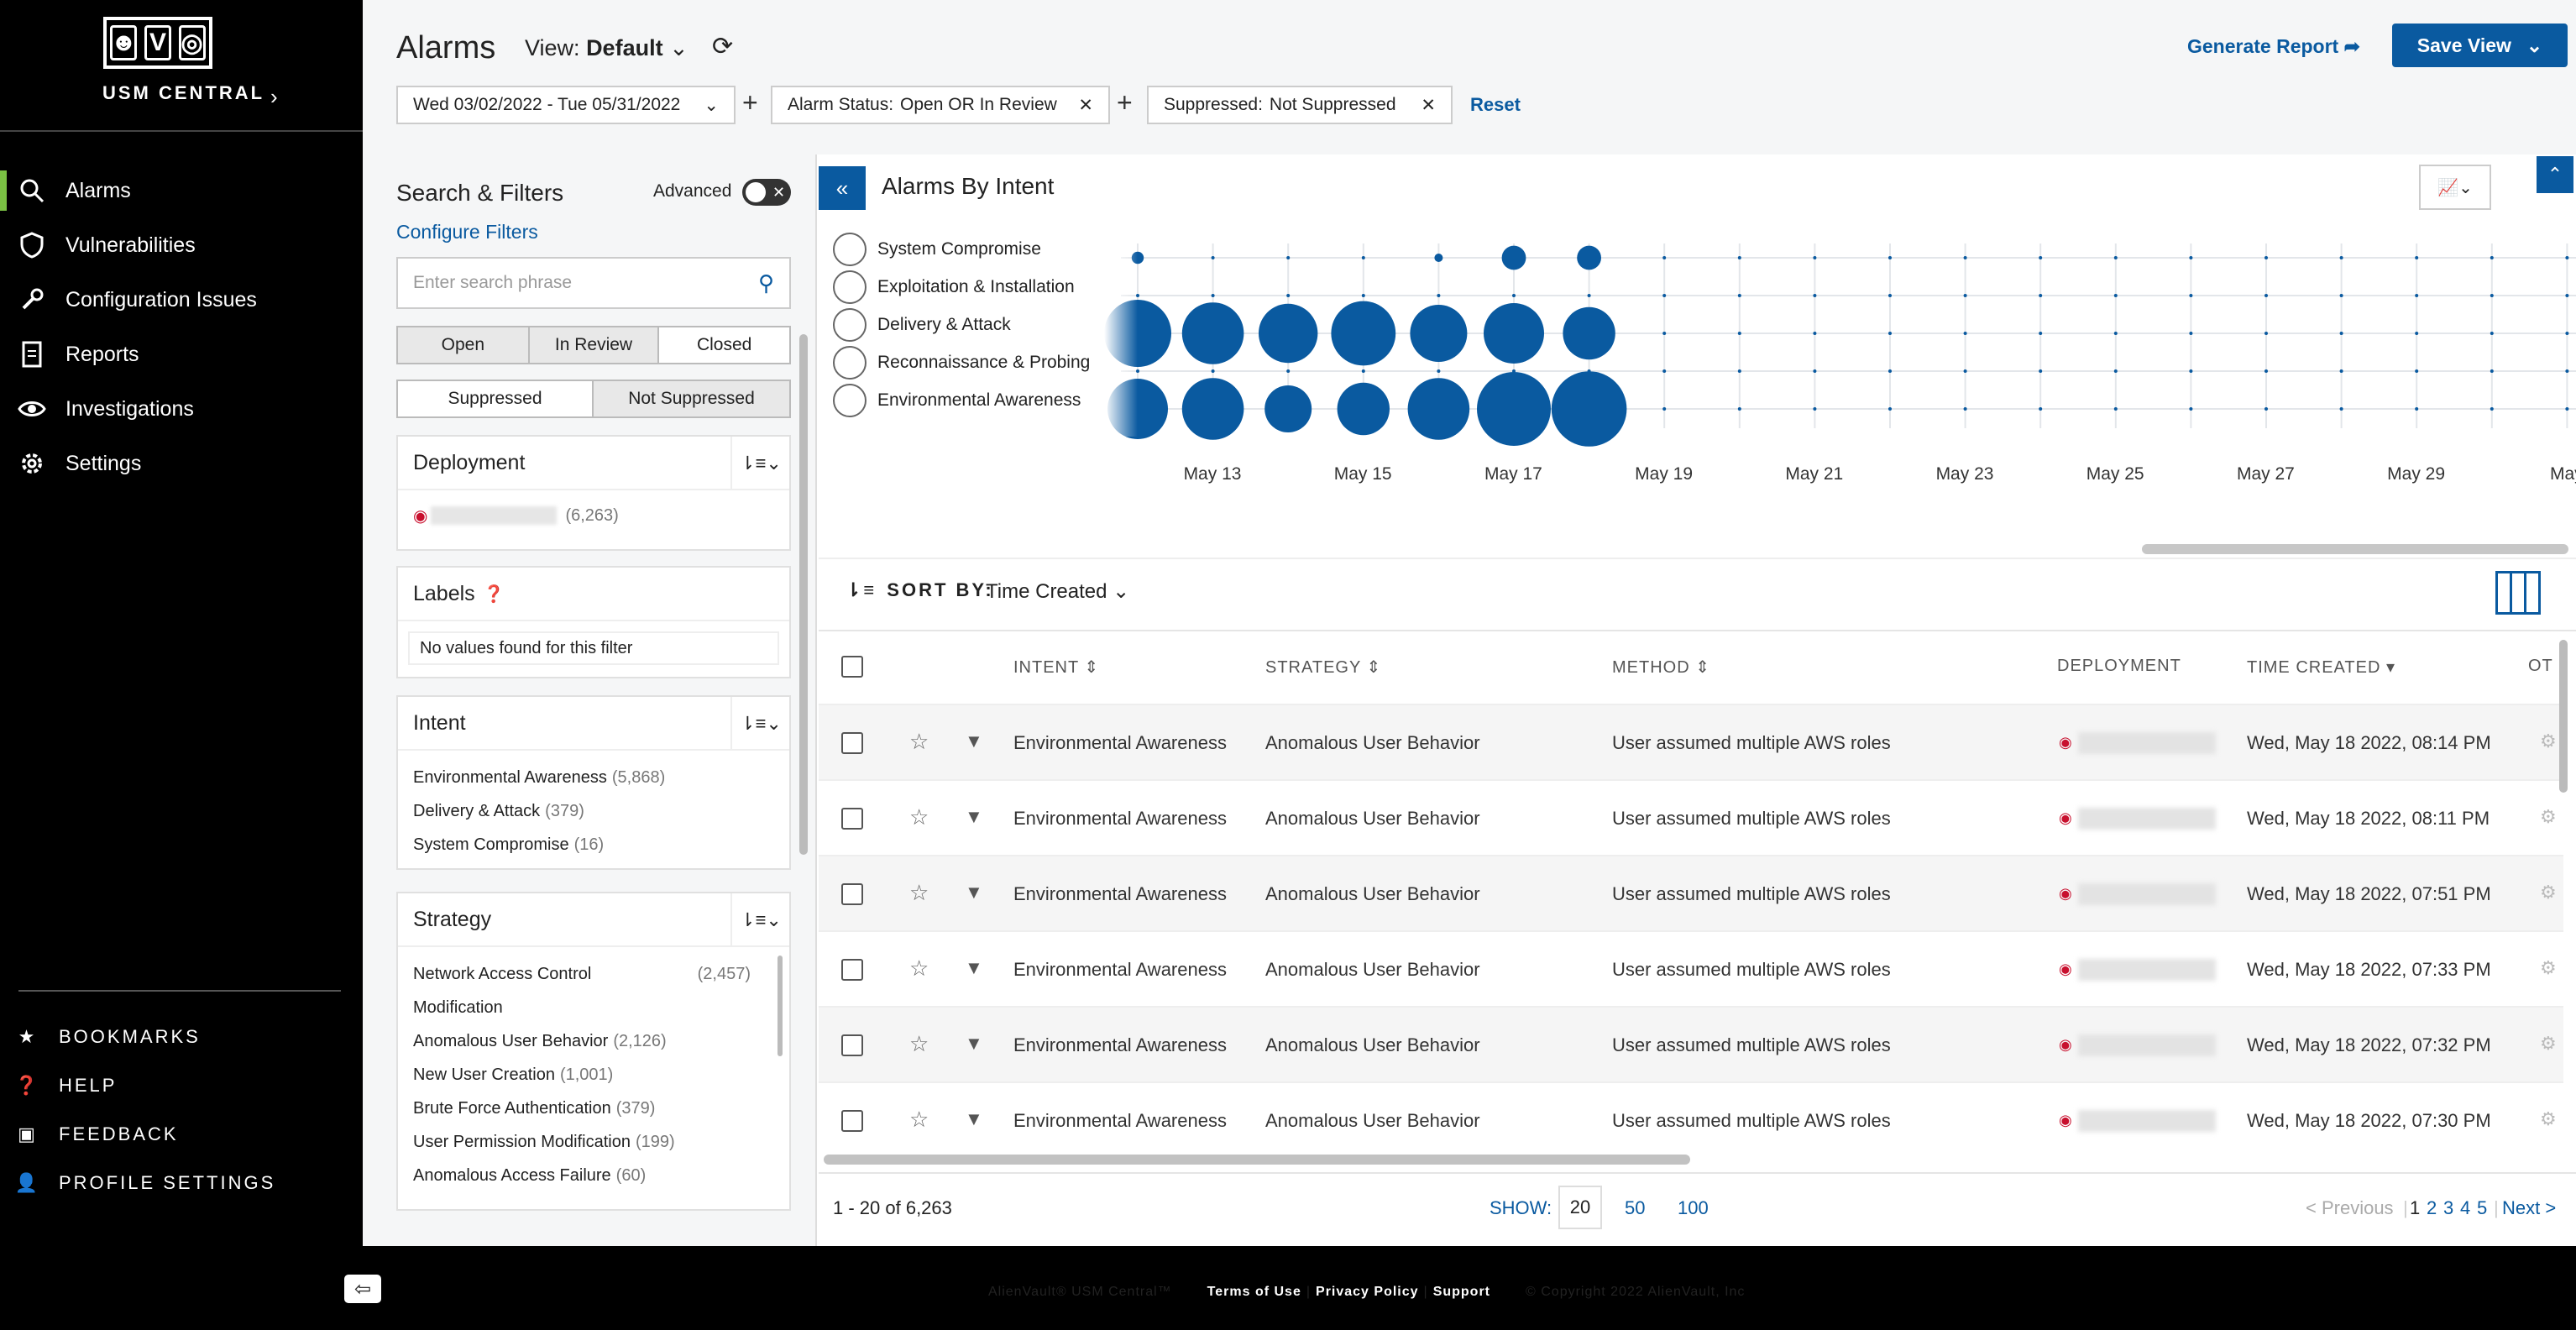 This screenshot has width=2576, height=1330. What do you see at coordinates (594, 345) in the screenshot?
I see `tab-in-review: In Review` at bounding box center [594, 345].